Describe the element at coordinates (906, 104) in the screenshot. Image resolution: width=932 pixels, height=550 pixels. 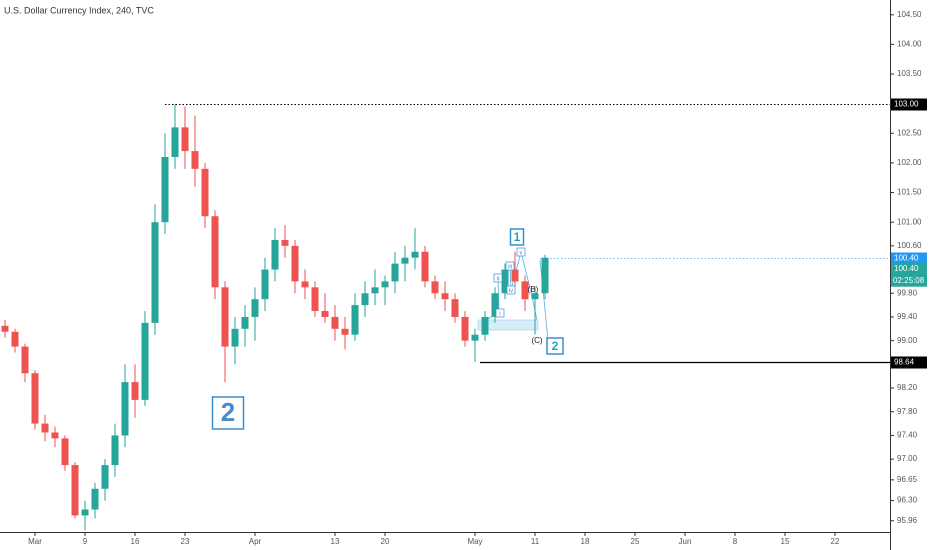
I see `level-label: 103.00` at that location.